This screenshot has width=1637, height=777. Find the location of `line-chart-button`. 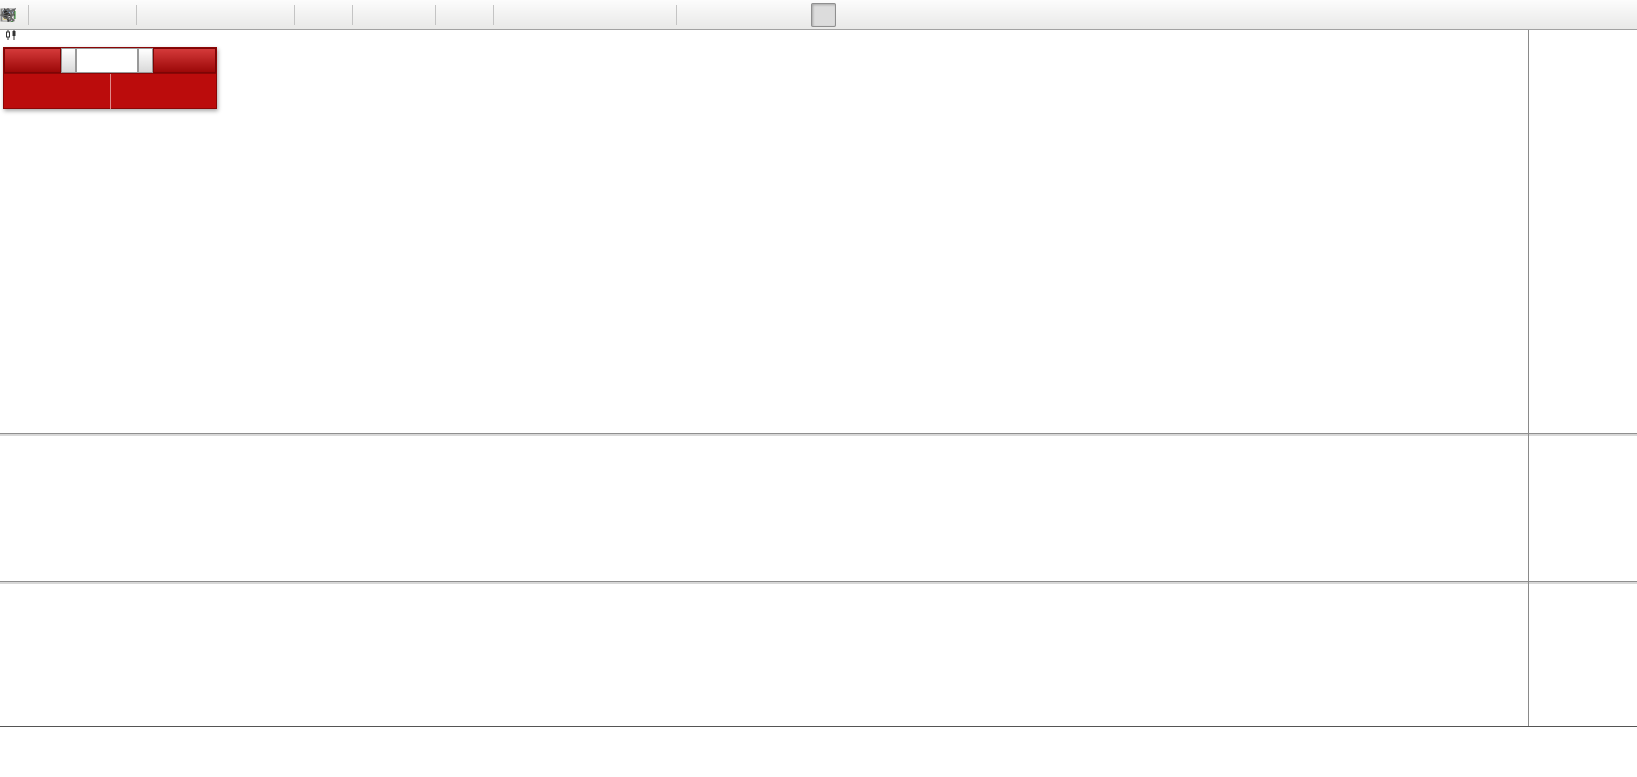

line-chart-button is located at coordinates (108, 15).